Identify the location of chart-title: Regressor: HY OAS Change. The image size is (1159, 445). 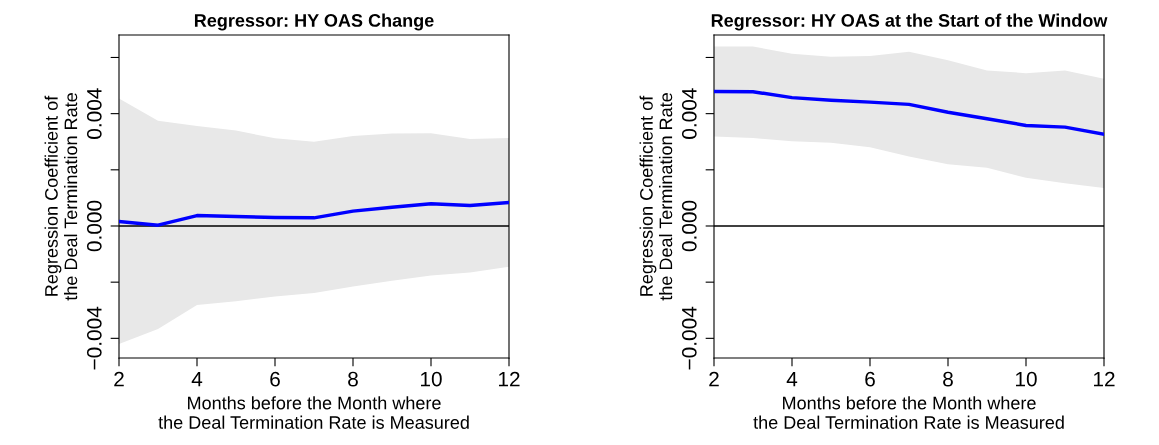
(314, 22).